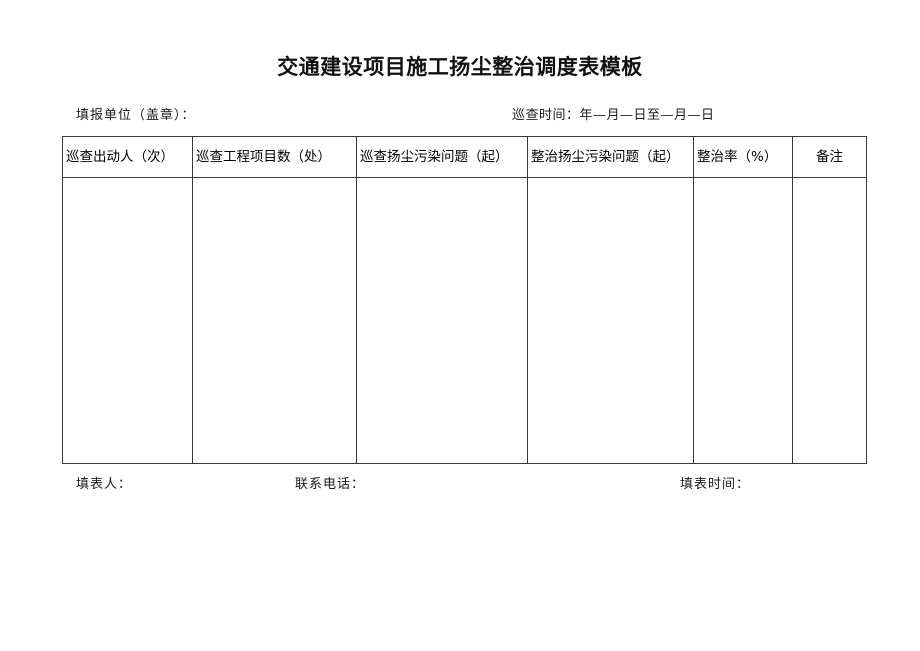  I want to click on page-title: 交通建设项目施工扬尘整治调度表模板, so click(460, 66).